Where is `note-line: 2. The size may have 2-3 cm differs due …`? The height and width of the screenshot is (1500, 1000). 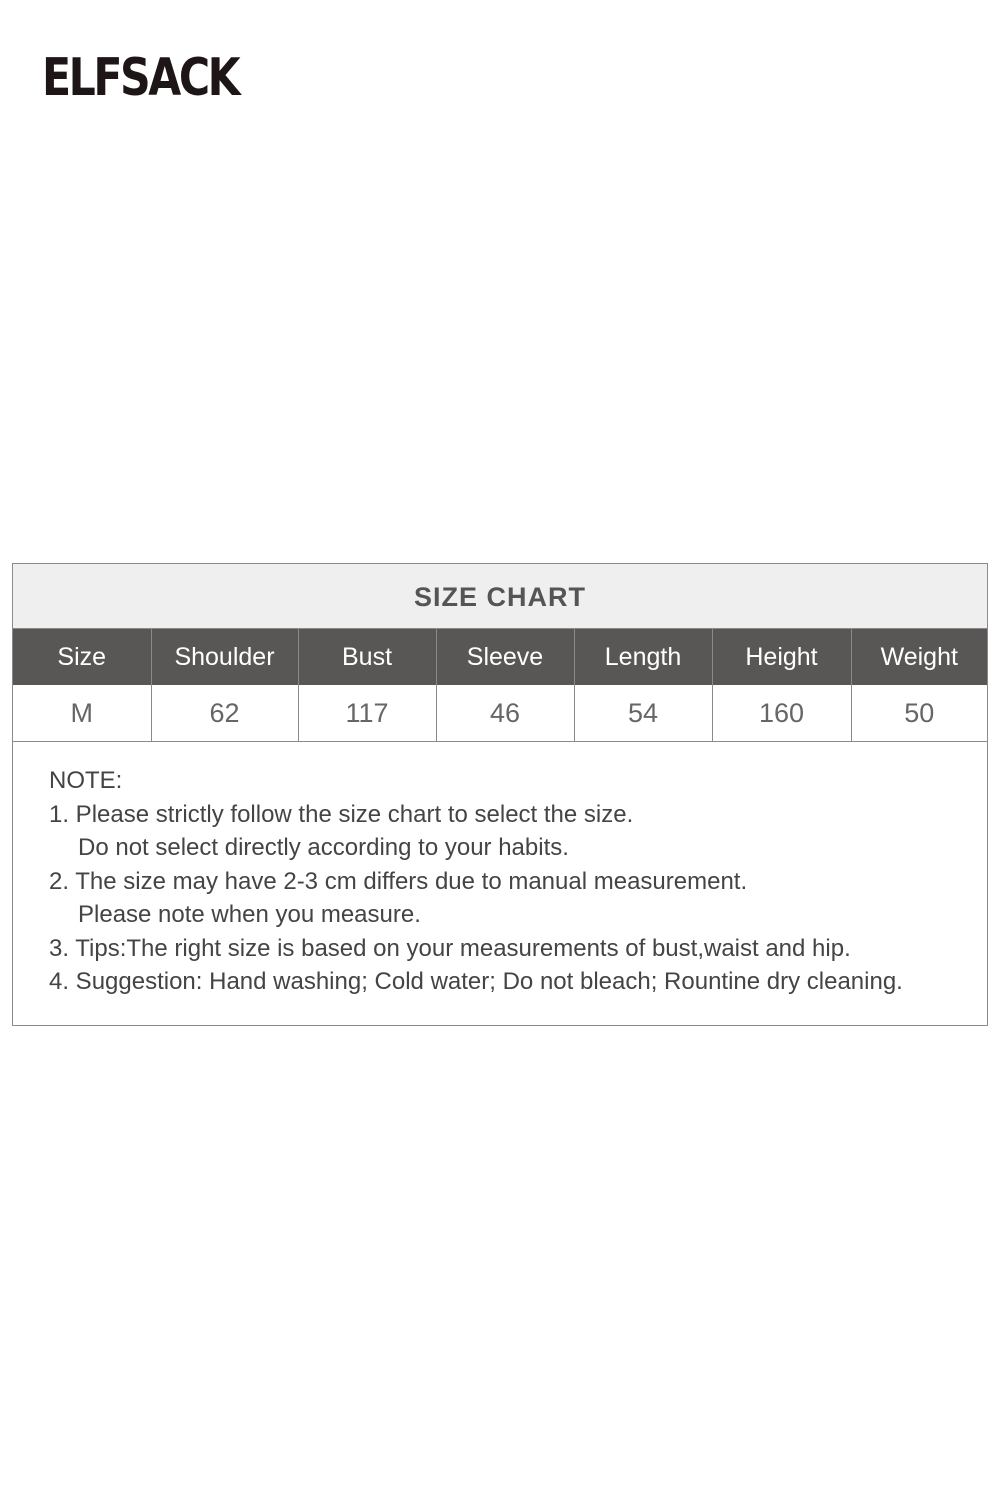
note-line: 2. The size may have 2-3 cm differs due … is located at coordinates (398, 881).